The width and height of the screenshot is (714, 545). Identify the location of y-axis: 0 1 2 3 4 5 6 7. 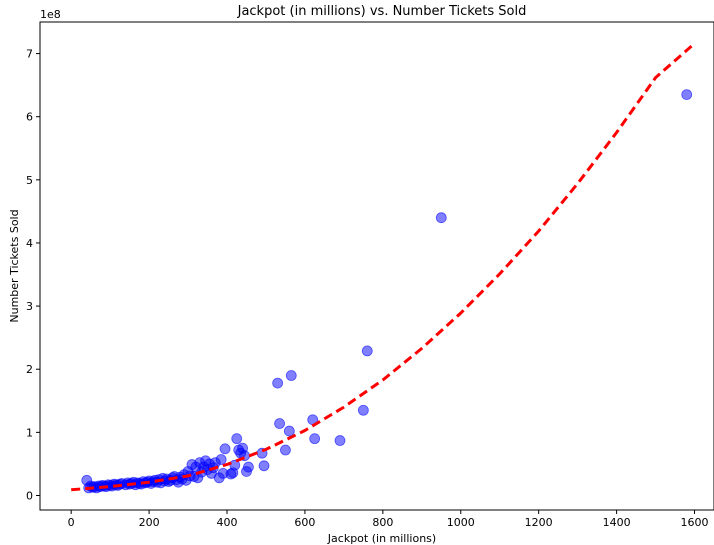
(33, 275).